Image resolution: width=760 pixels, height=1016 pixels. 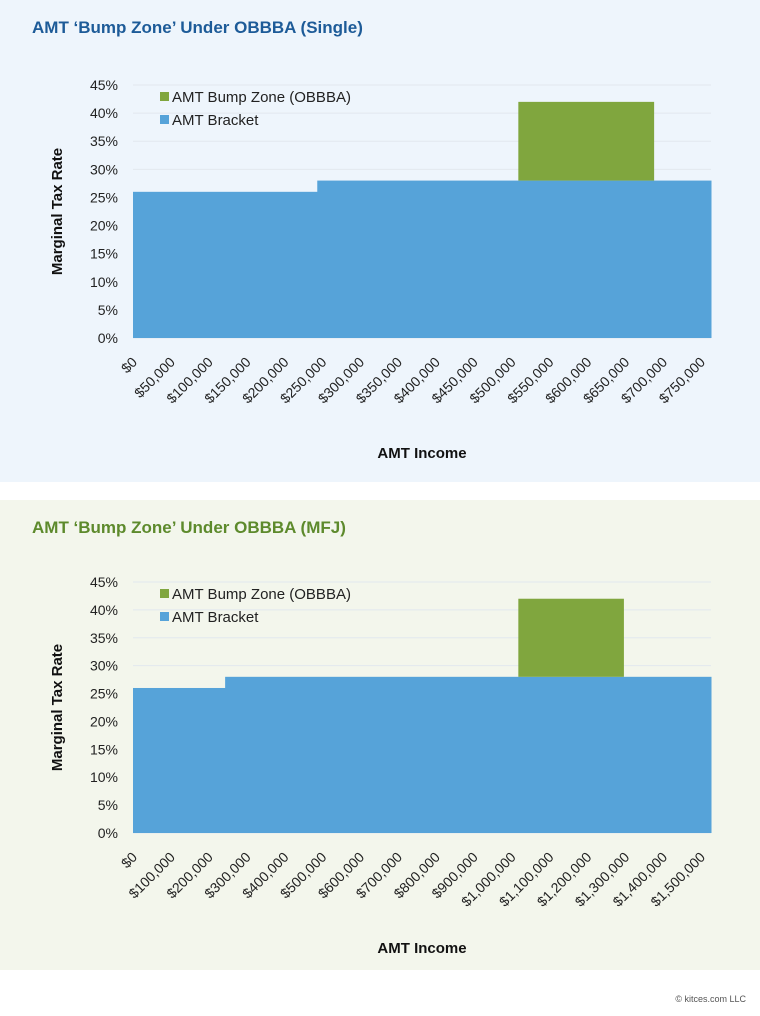 What do you see at coordinates (710, 999) in the screenshot?
I see `copyright: © kitces.com LLC` at bounding box center [710, 999].